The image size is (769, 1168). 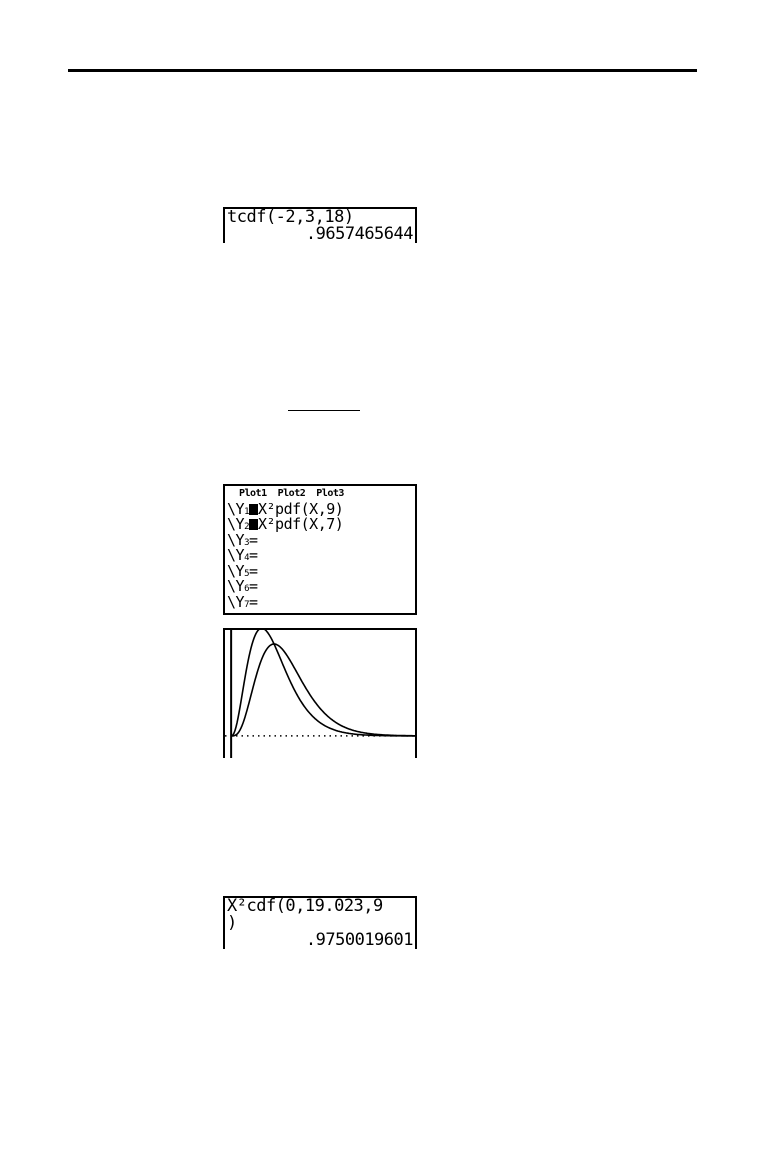 I want to click on screen-result-line: .9750019601, so click(x=359, y=940).